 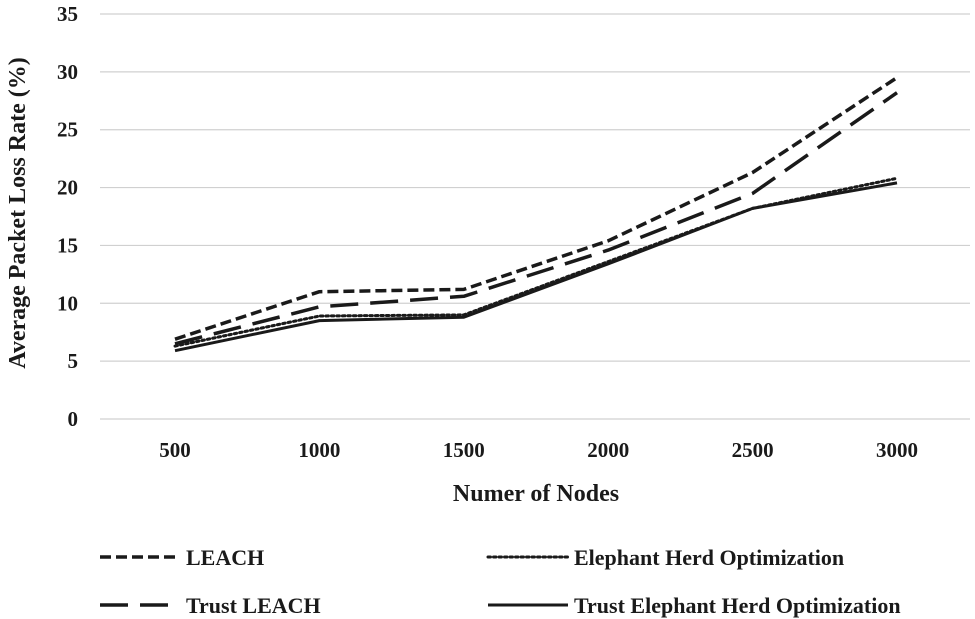 What do you see at coordinates (319, 450) in the screenshot?
I see `x-tick-label: 1000` at bounding box center [319, 450].